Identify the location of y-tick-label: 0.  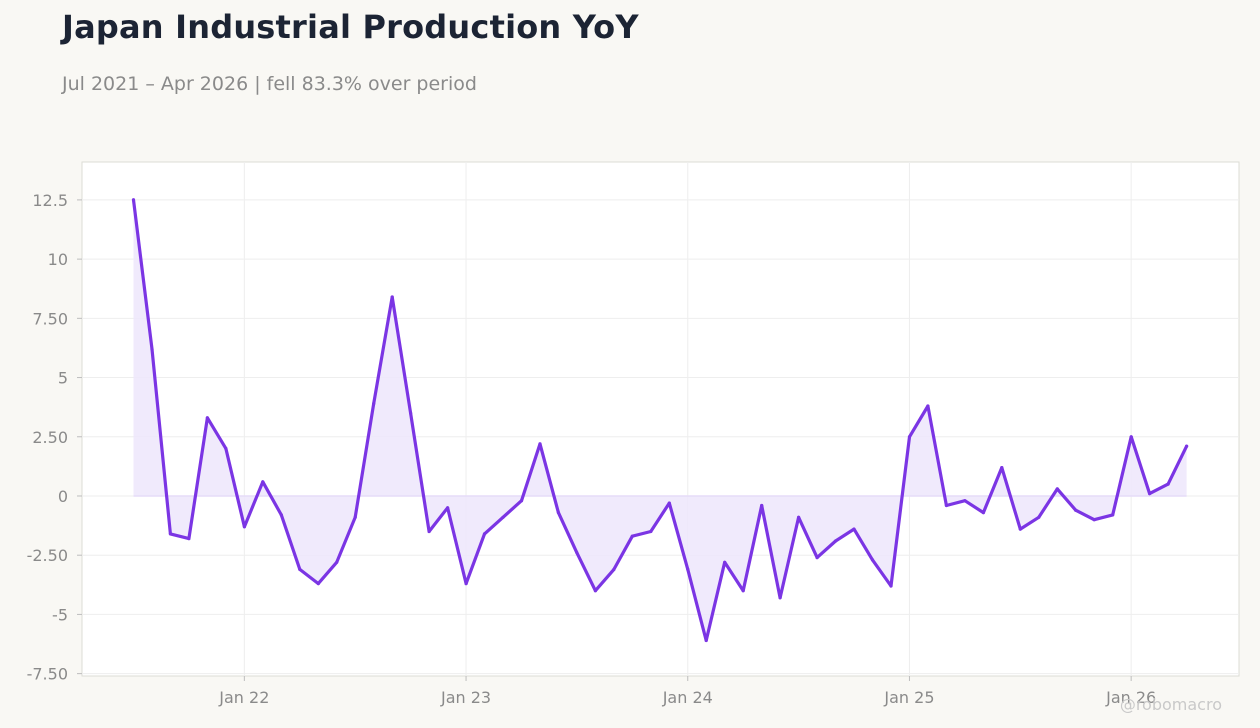
(63, 496).